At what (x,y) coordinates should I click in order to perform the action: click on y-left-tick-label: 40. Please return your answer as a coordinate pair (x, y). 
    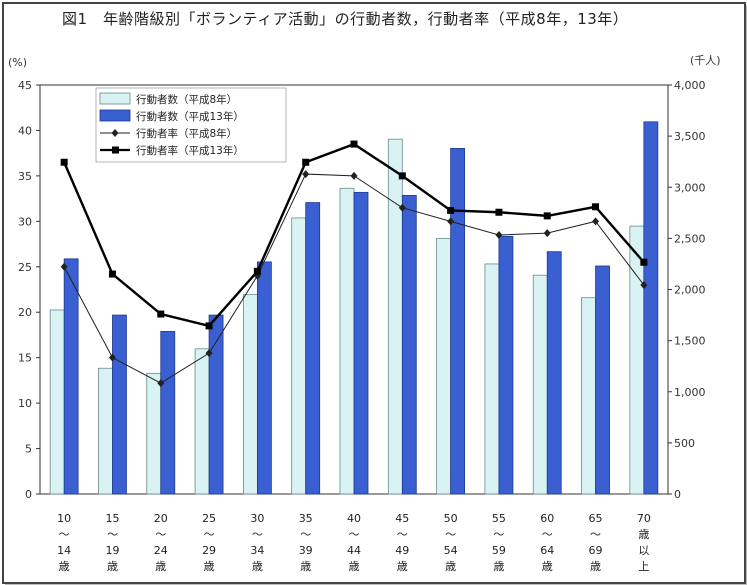
    Looking at the image, I should click on (25, 130).